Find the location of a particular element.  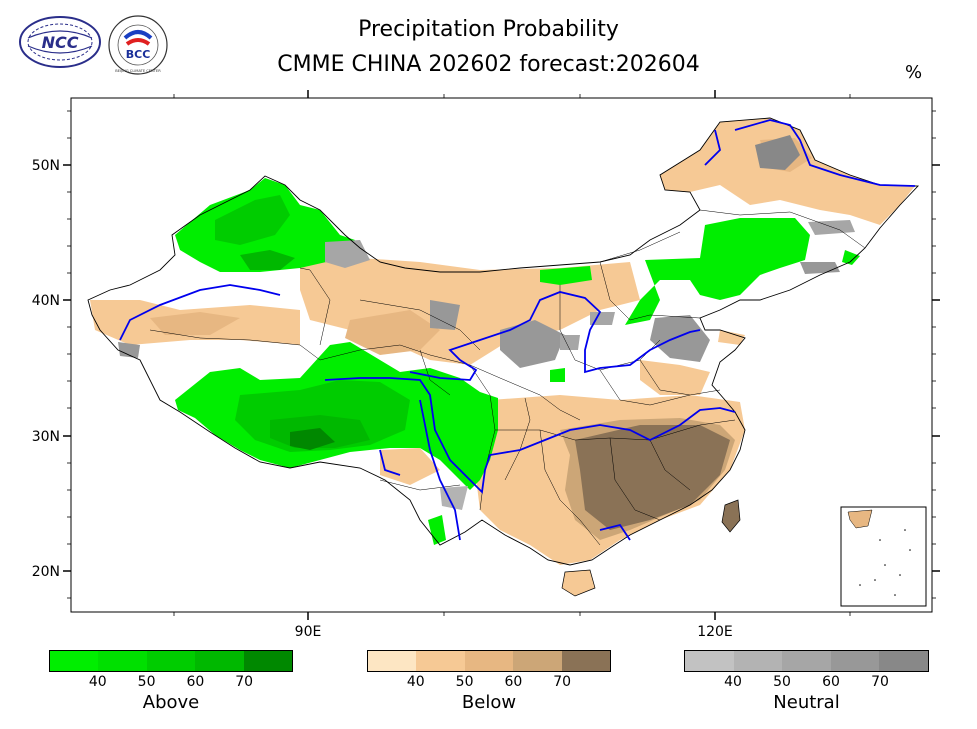

ncc-logo: NCC is located at coordinates (60, 42).